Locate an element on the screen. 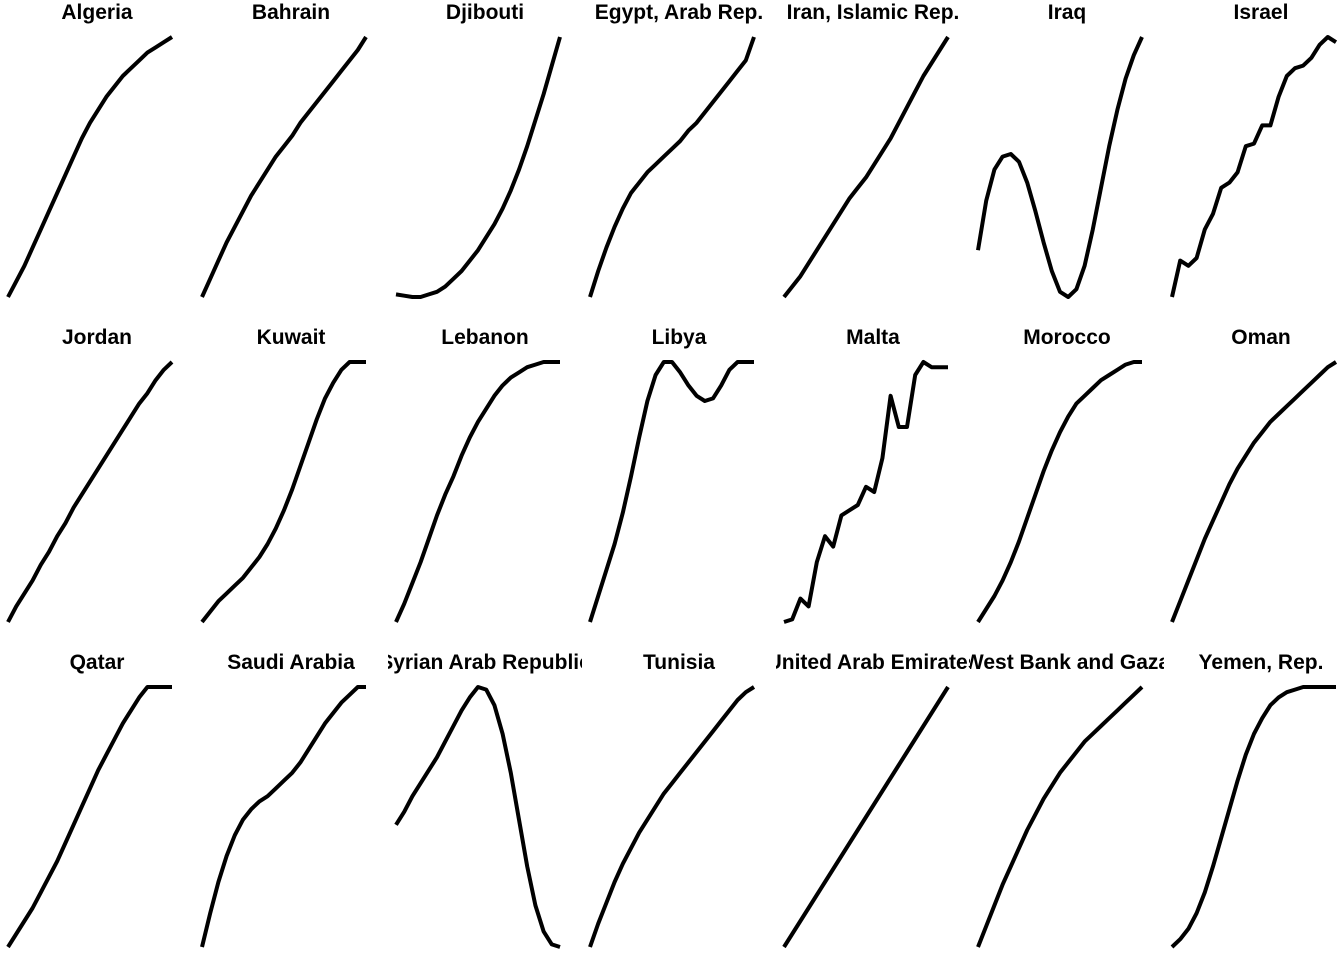 The image size is (1344, 975). panel-israel: Israel is located at coordinates (1254, 162).